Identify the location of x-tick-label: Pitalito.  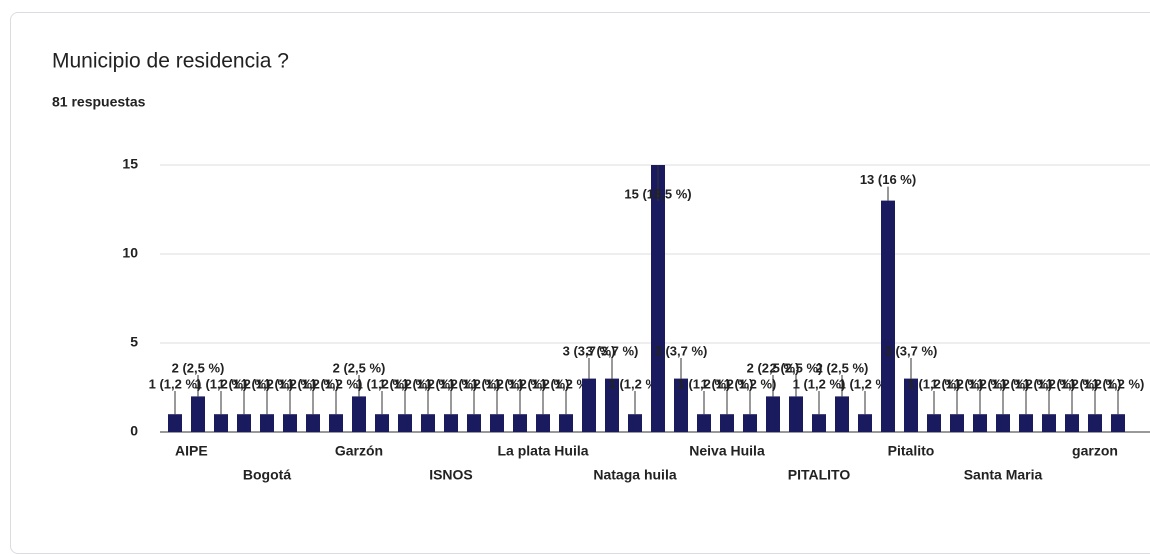
(911, 451).